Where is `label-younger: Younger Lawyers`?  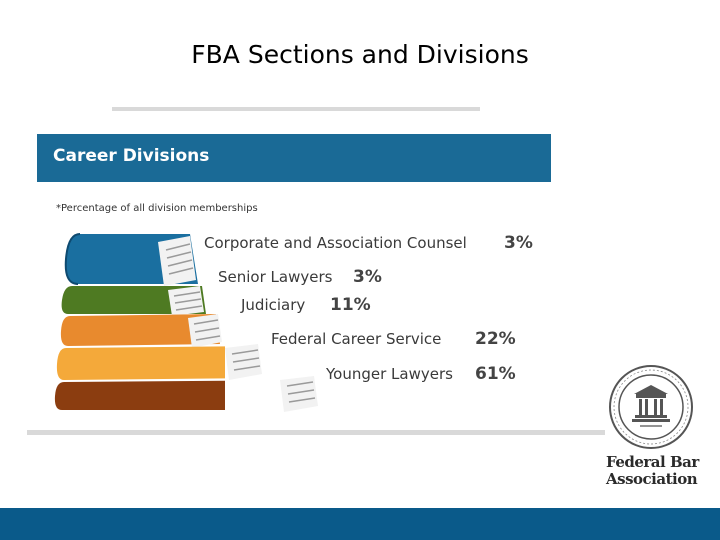 label-younger: Younger Lawyers is located at coordinates (389, 374).